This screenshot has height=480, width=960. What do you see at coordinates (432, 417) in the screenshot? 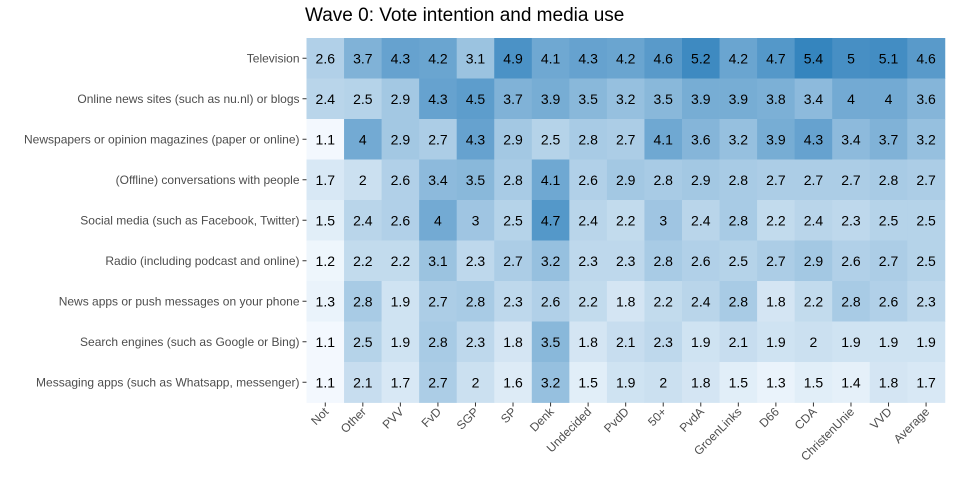
I see `column-label: FvD` at bounding box center [432, 417].